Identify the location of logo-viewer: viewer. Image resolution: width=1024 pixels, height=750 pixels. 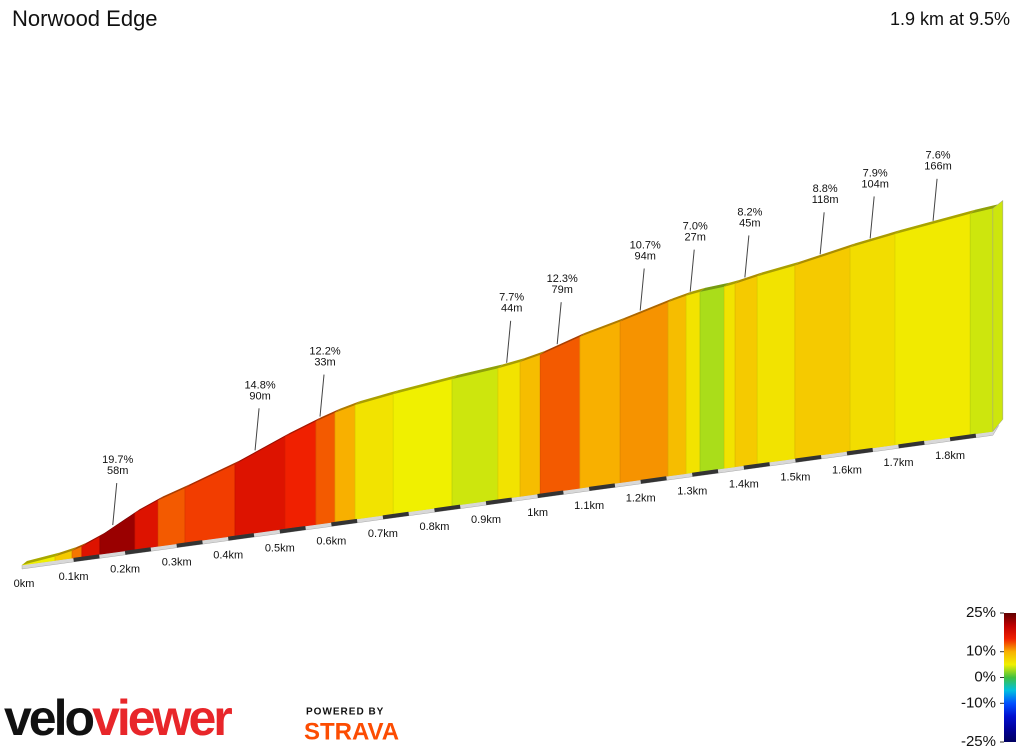
(162, 718).